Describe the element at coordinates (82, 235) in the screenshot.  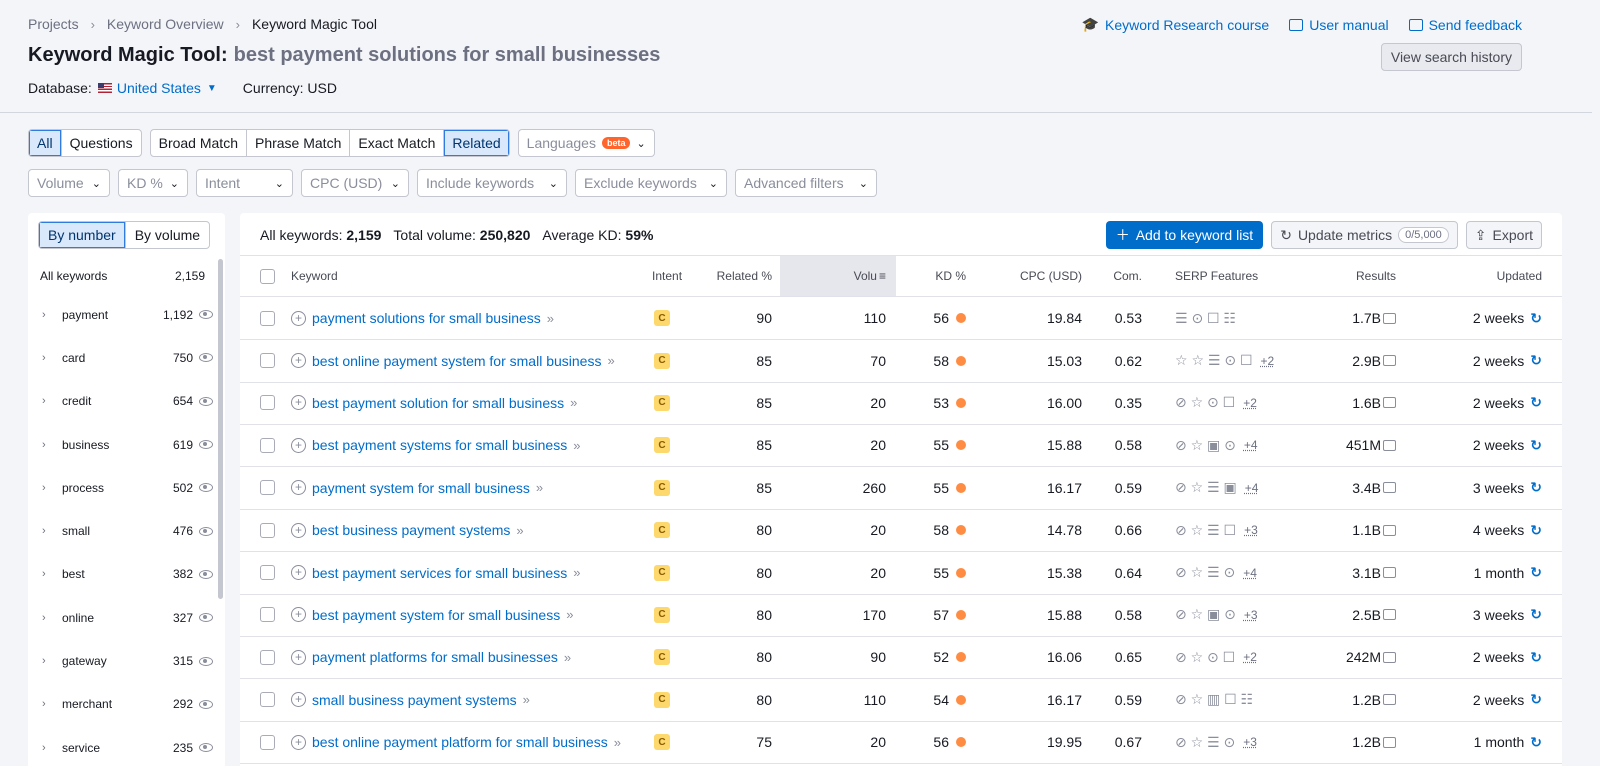
I see `sort-by-number: By number` at that location.